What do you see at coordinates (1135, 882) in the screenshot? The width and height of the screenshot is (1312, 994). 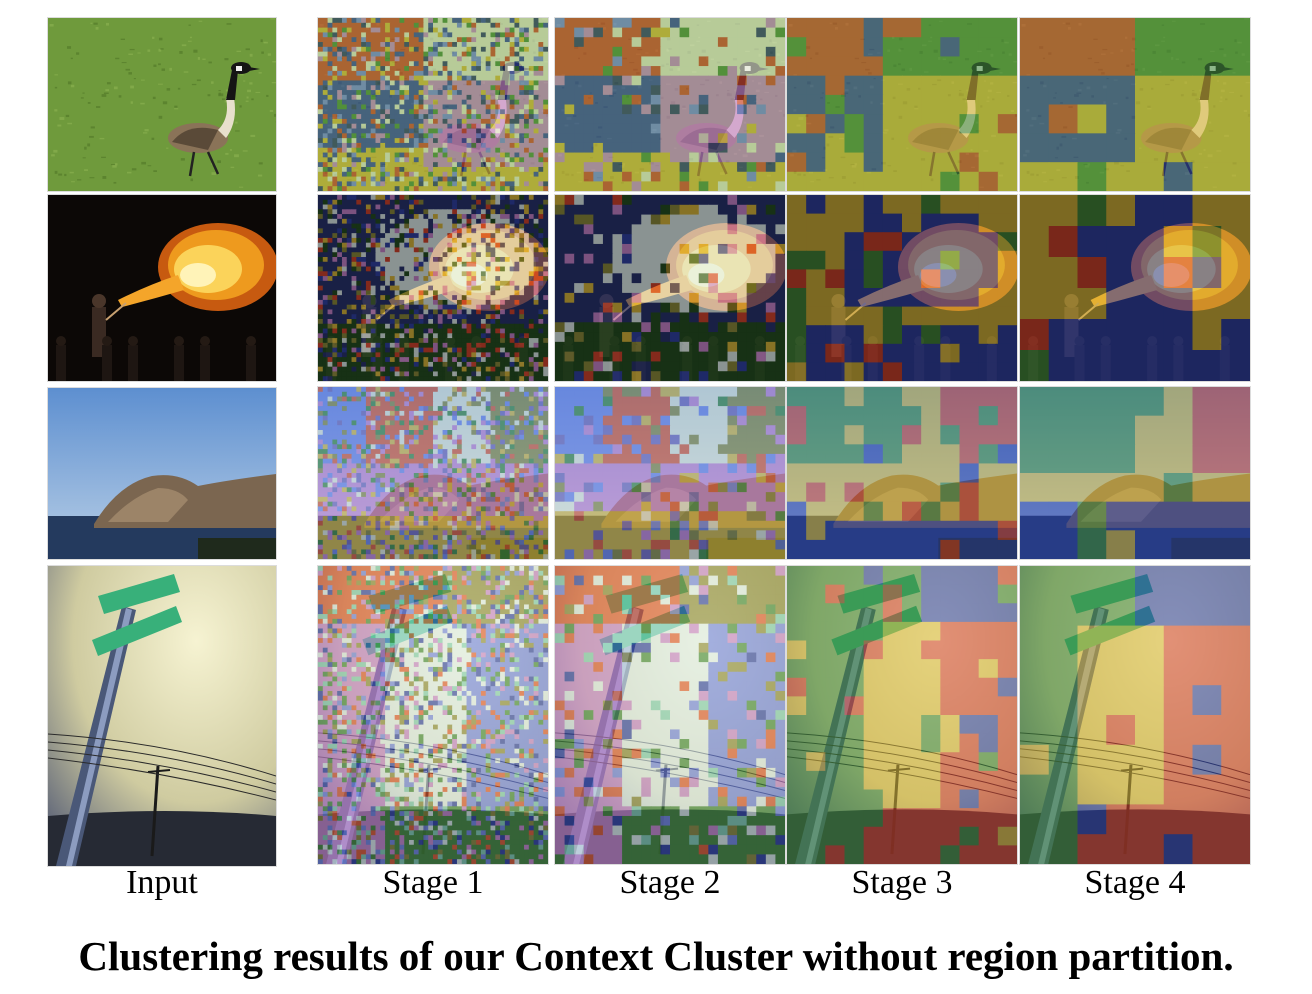 I see `column-label-stage-4: Stage 4` at bounding box center [1135, 882].